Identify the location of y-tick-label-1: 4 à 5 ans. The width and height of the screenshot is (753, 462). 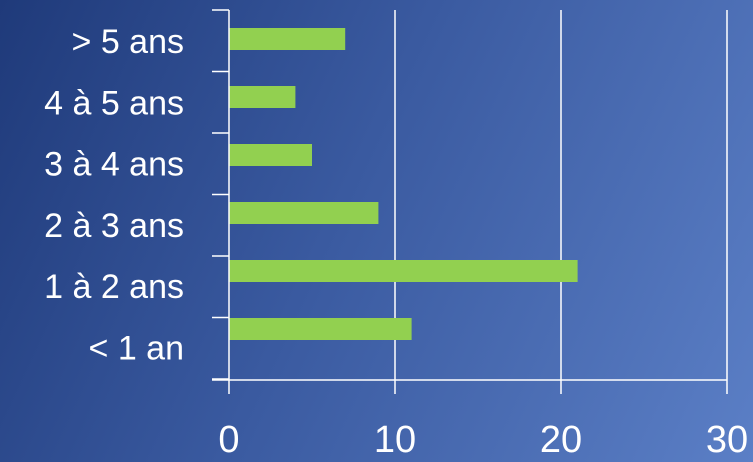
(114, 103).